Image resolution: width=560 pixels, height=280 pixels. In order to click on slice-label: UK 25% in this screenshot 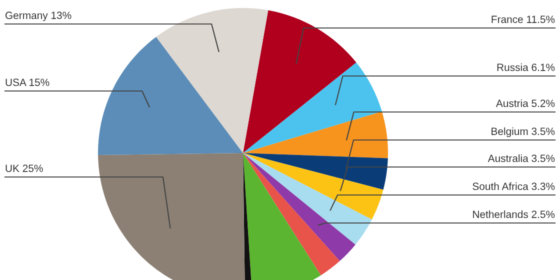, I will do `click(24, 168)`.